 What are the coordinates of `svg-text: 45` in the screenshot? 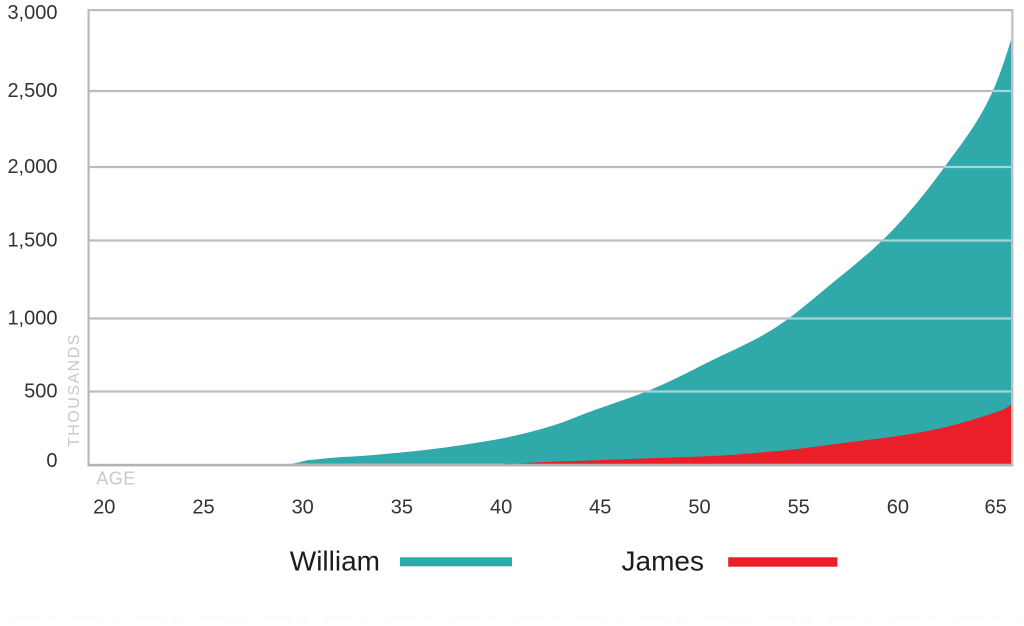 It's located at (600, 507).